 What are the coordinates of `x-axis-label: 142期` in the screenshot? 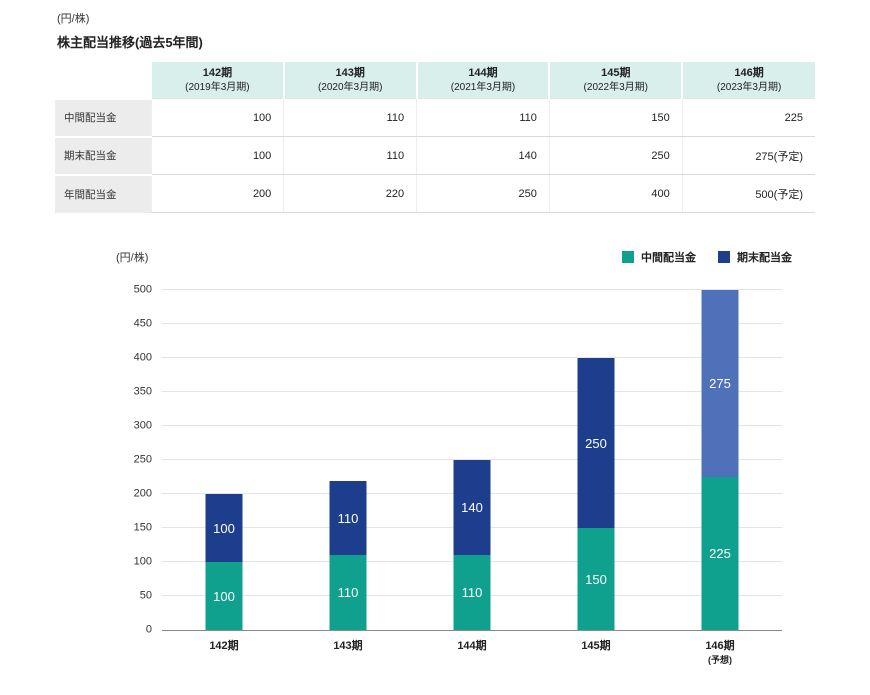 It's located at (224, 646).